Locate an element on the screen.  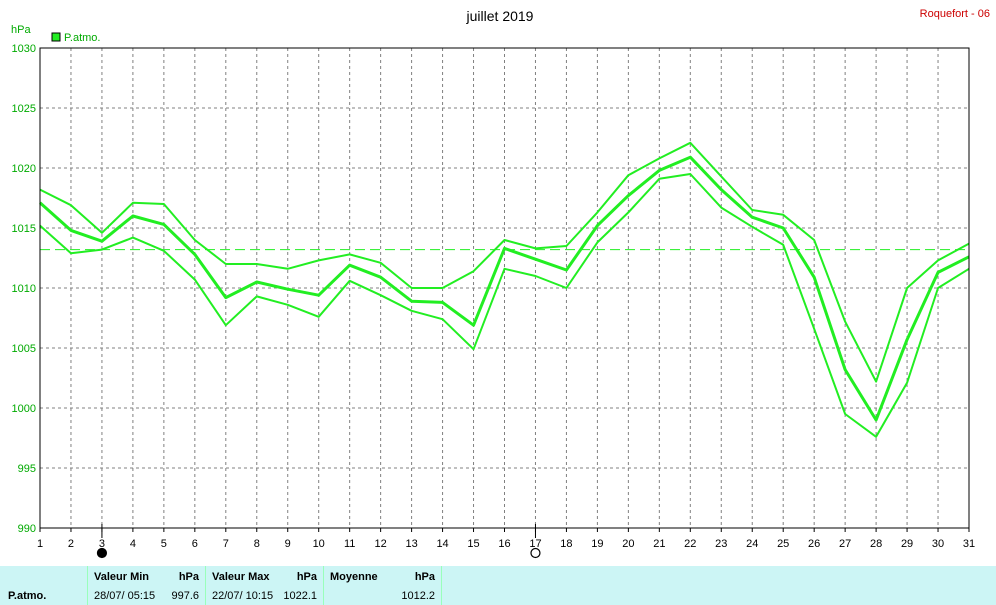
y-tick-labels: 990 995 1000 1005 1010 1015 1020 1025 1030 is located at coordinates (24, 289).